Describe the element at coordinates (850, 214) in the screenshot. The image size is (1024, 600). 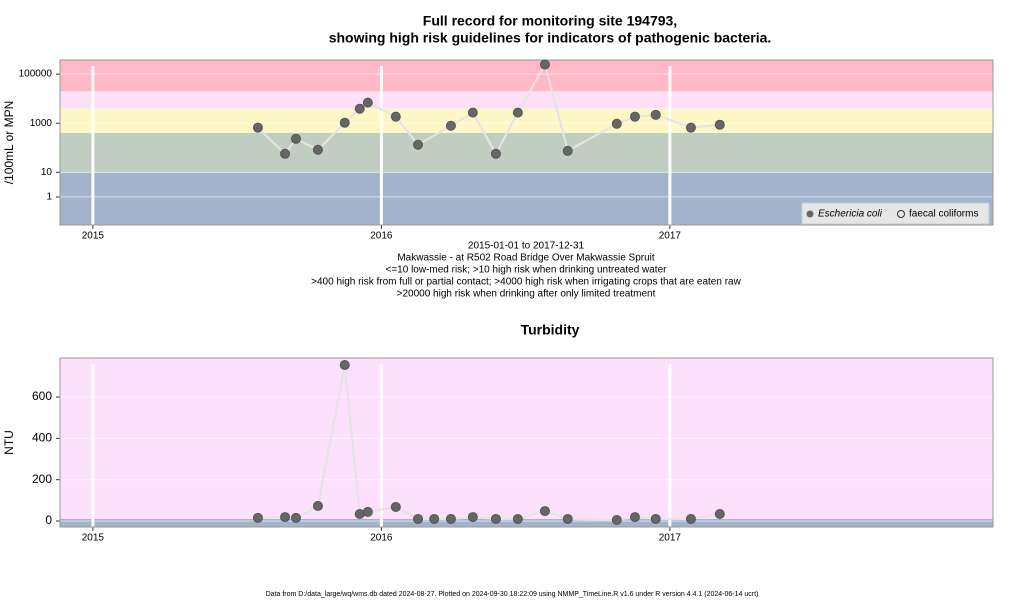
I see `legend-label: Eschericia coli` at that location.